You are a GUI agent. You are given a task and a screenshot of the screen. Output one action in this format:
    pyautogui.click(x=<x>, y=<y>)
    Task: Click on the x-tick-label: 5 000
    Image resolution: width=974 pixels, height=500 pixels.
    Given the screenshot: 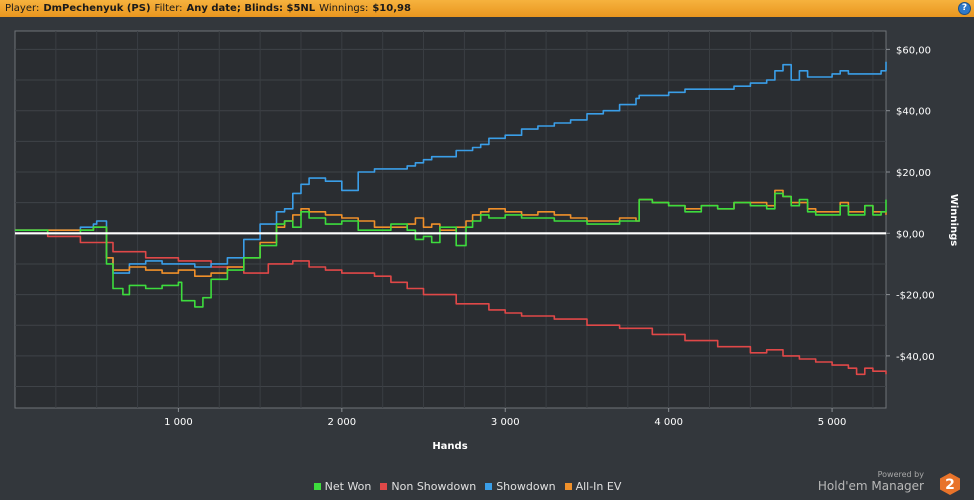 What is the action you would take?
    pyautogui.click(x=832, y=422)
    